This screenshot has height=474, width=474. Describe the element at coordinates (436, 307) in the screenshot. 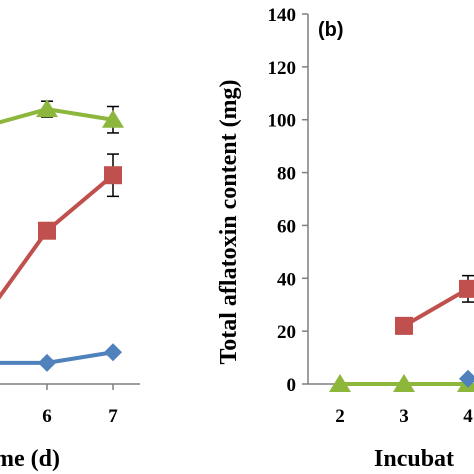

I see `series-line-b` at that location.